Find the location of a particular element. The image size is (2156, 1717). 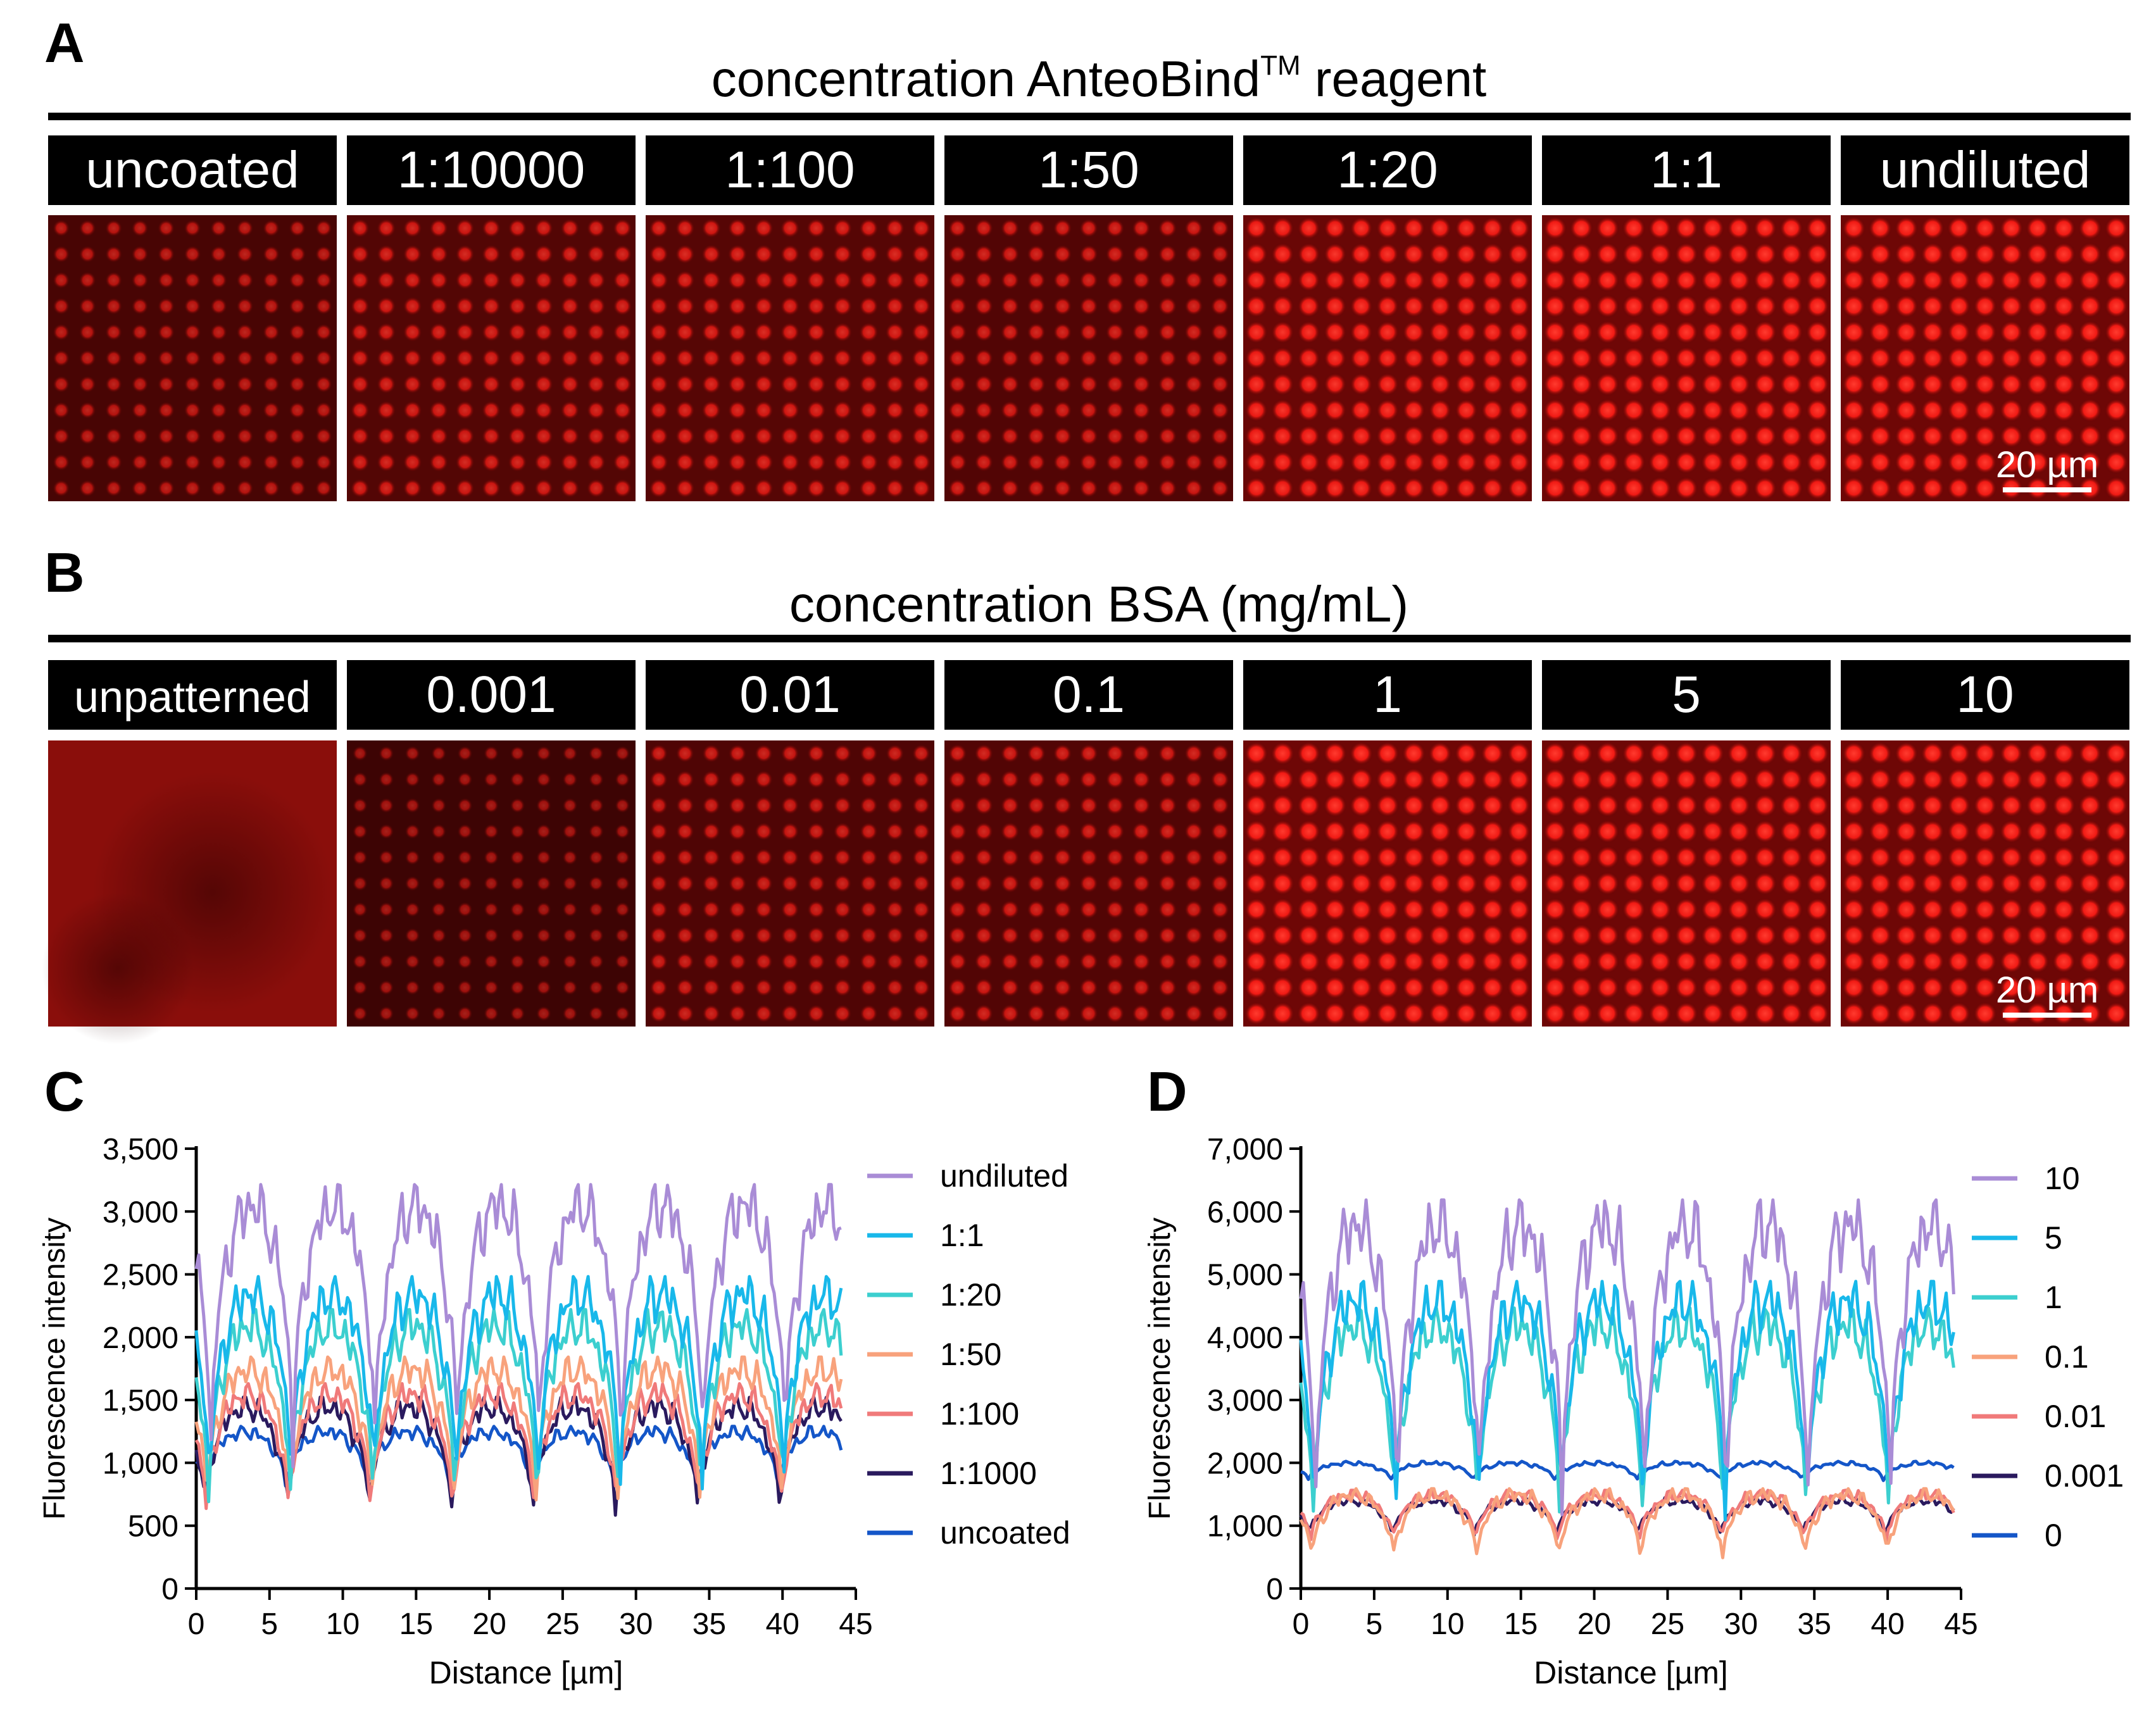

panel_a-tile: uncoated is located at coordinates (192, 318).